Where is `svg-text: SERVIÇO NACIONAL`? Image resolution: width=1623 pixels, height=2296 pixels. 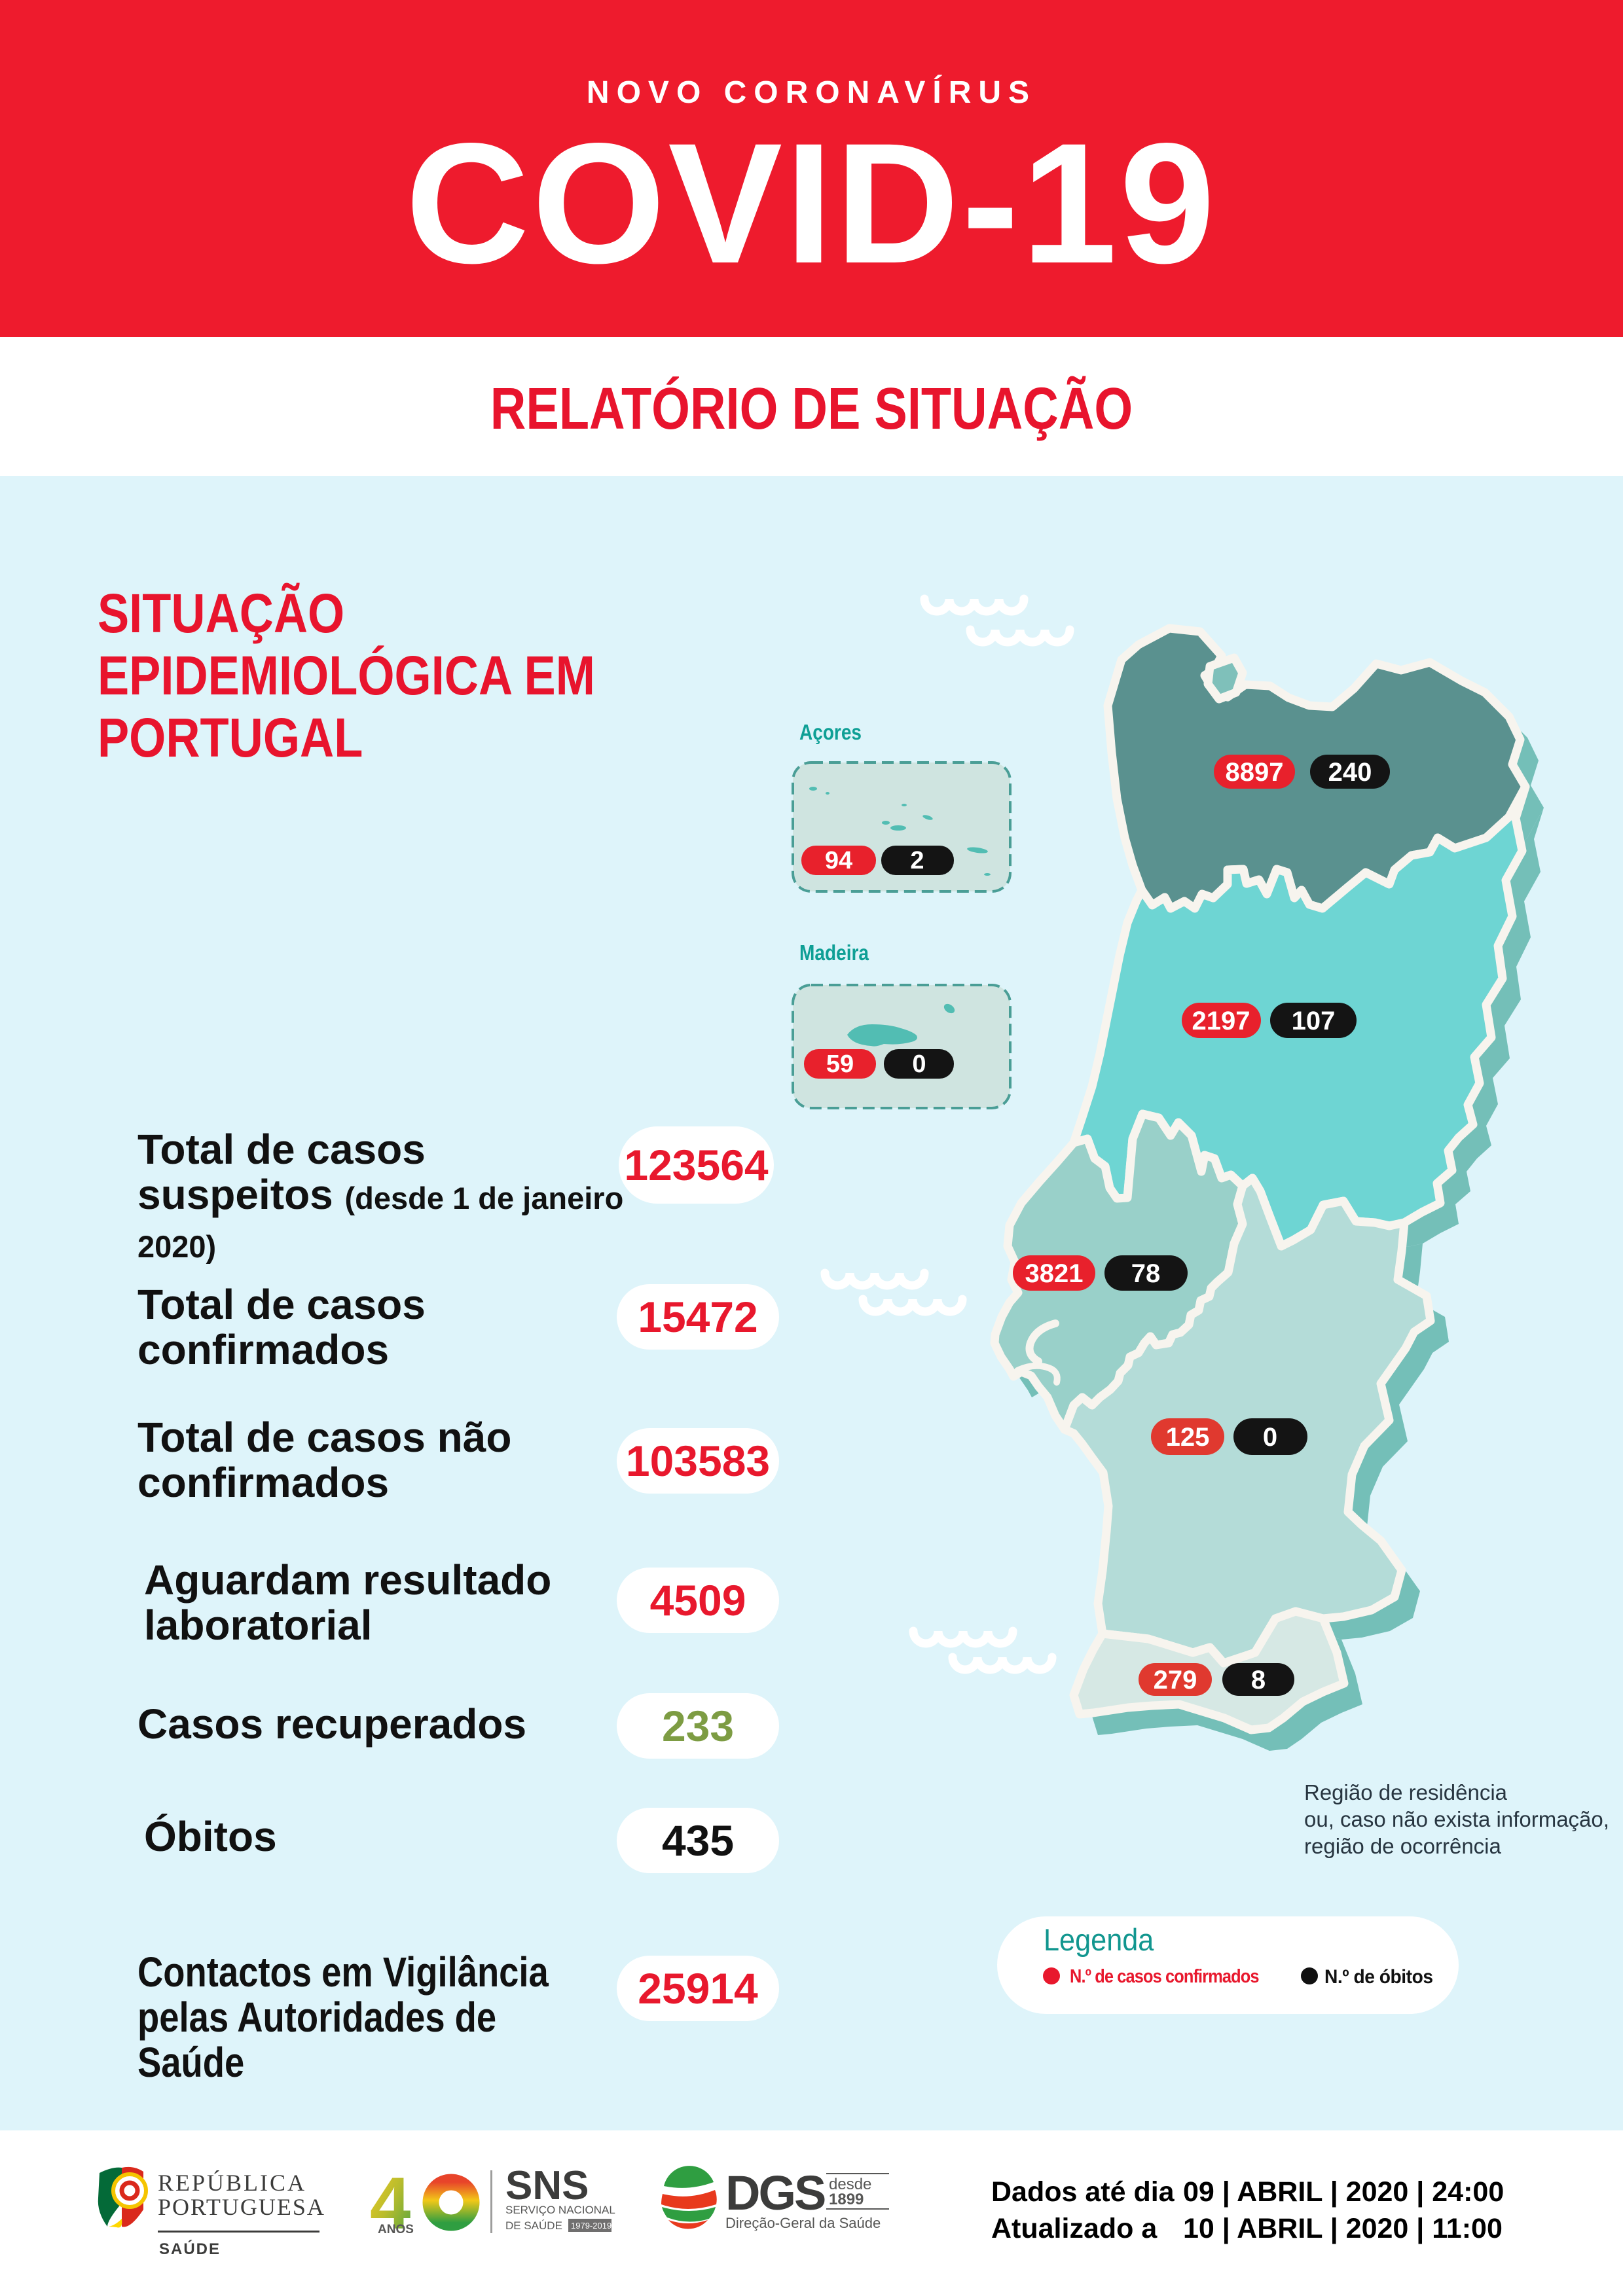
svg-text: SERVIÇO NACIONAL is located at coordinates (560, 2210).